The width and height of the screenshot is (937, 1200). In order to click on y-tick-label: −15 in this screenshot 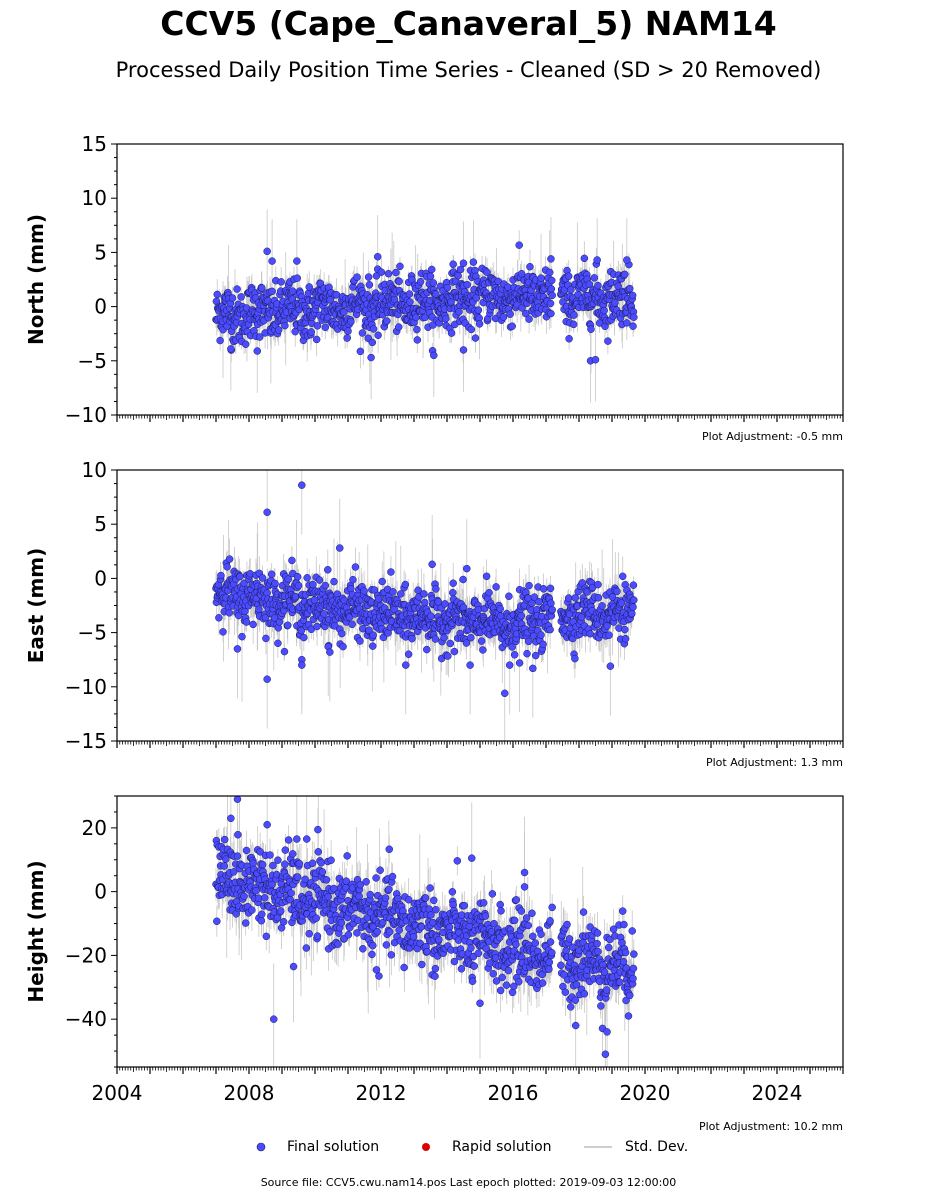, I will do `click(86, 741)`.